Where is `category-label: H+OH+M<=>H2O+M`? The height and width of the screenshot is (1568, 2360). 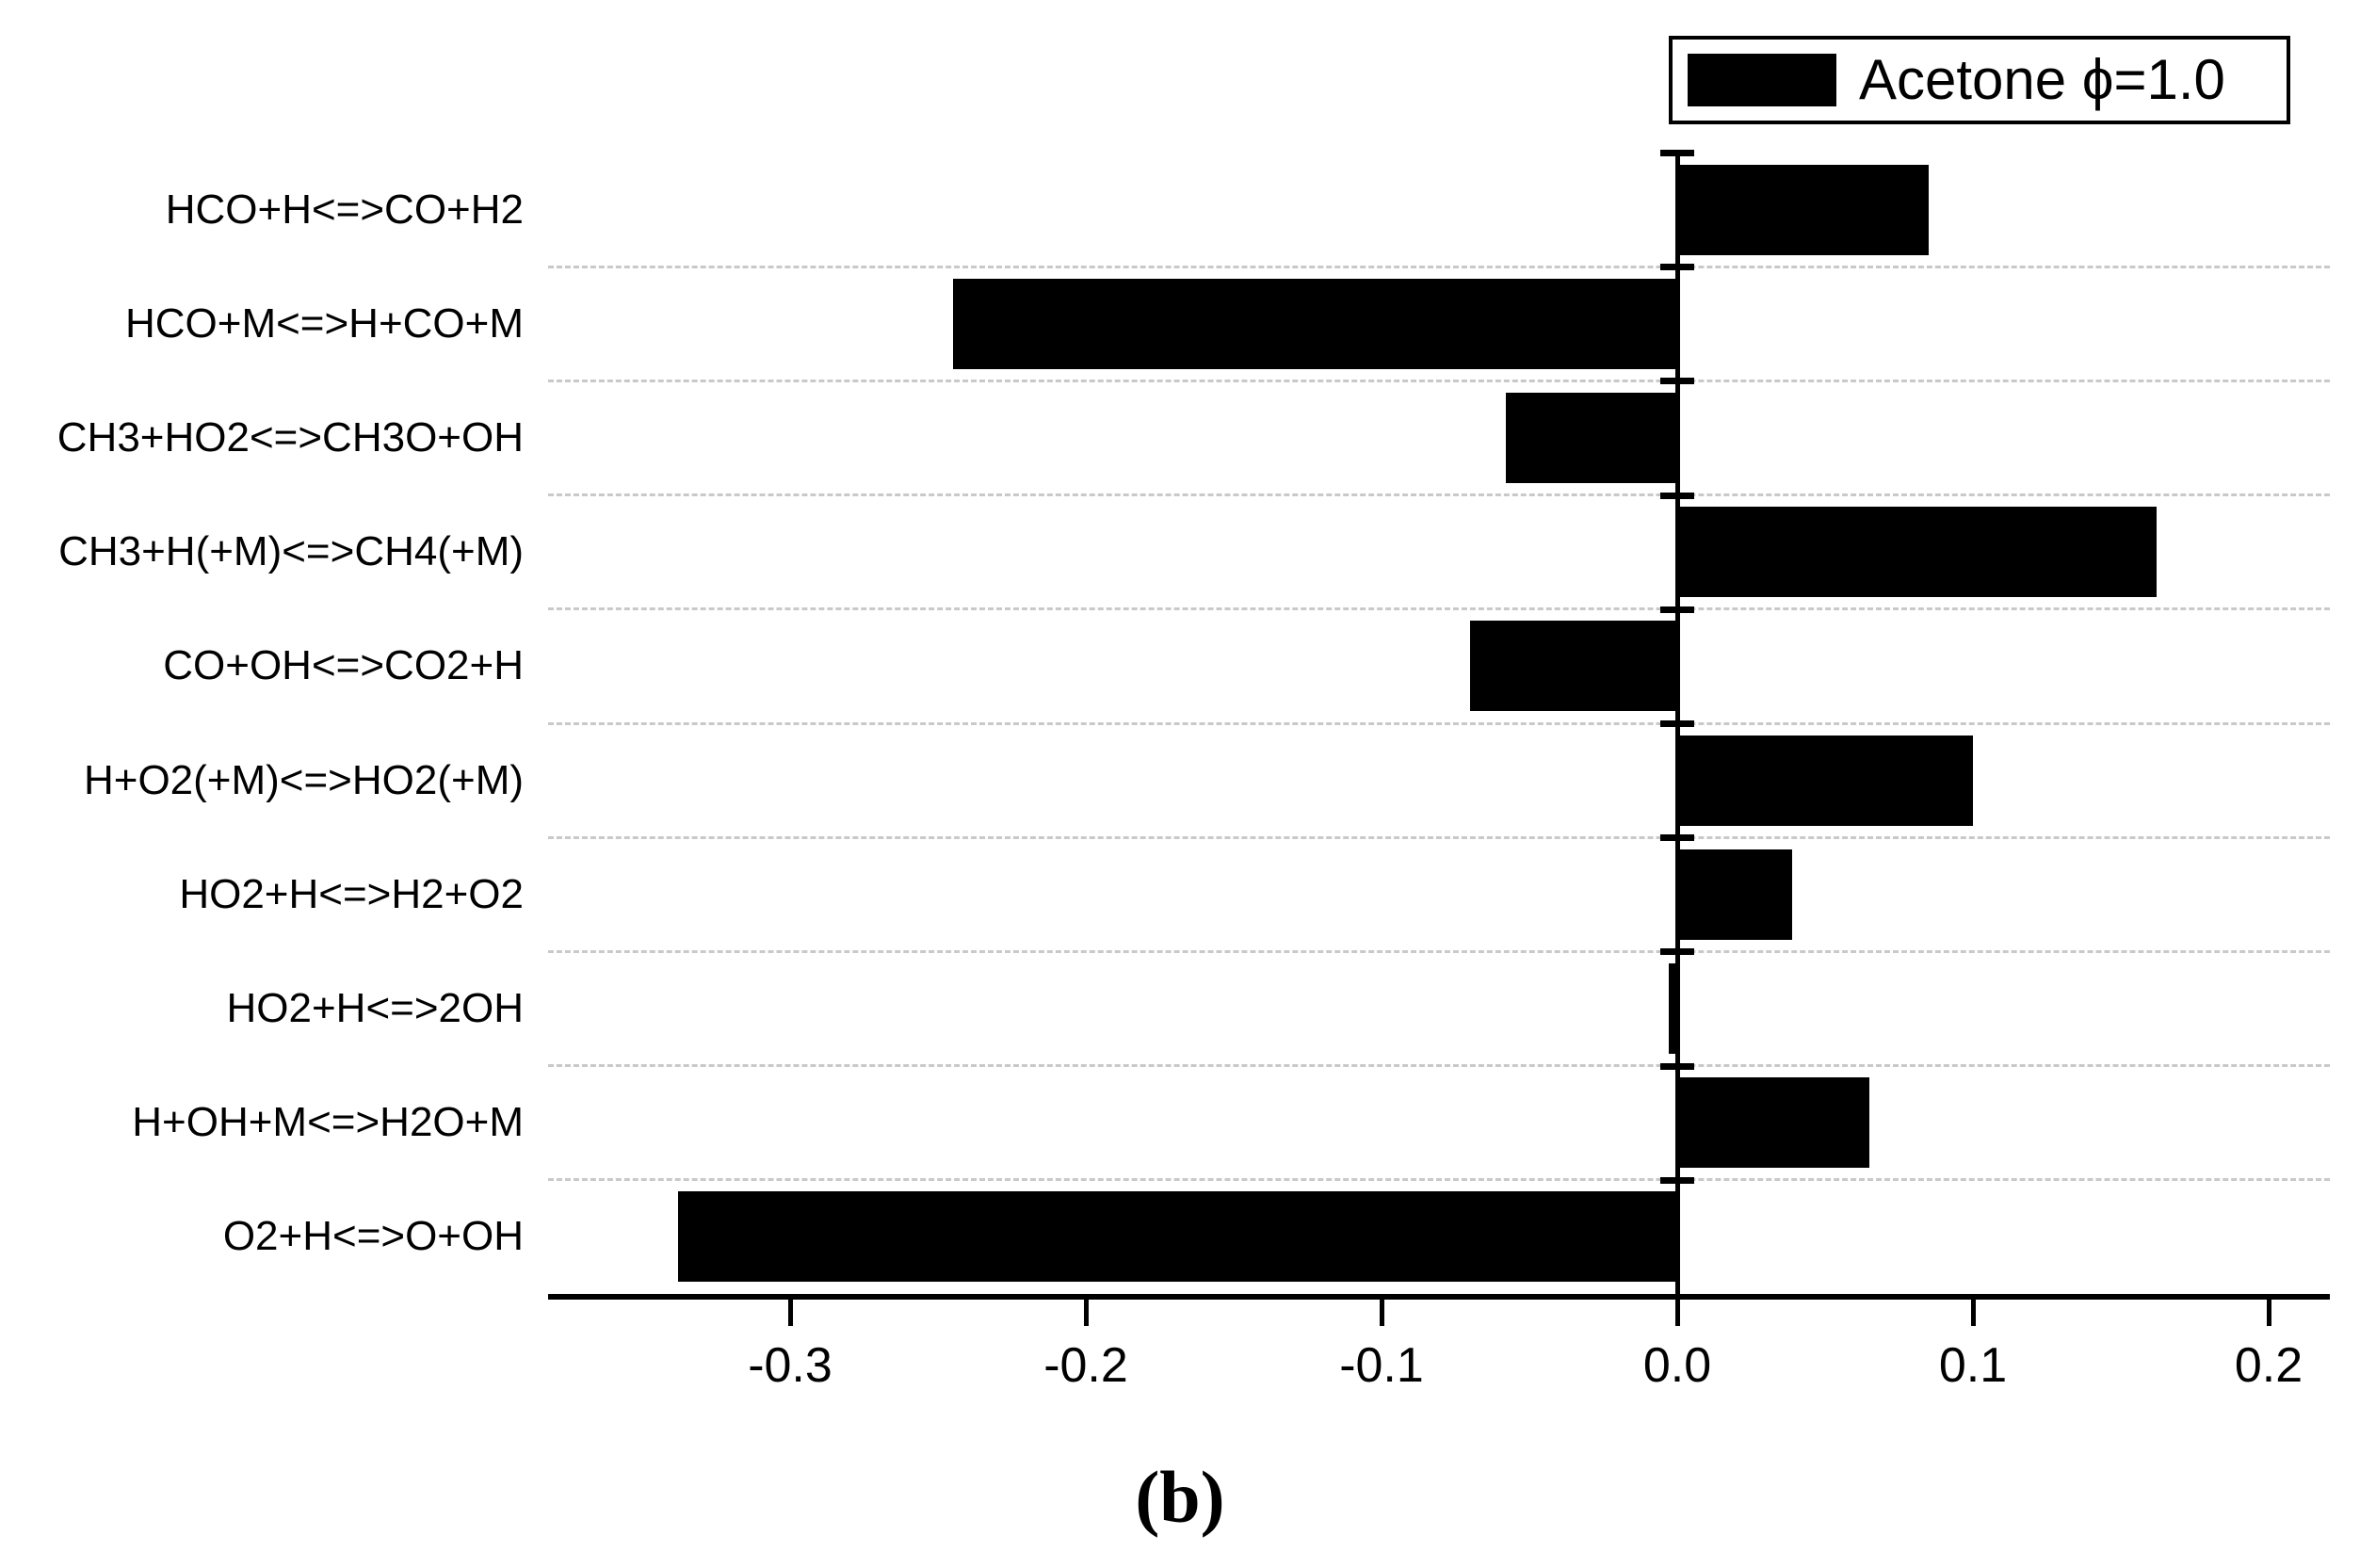 category-label: H+OH+M<=>H2O+M is located at coordinates (328, 1122).